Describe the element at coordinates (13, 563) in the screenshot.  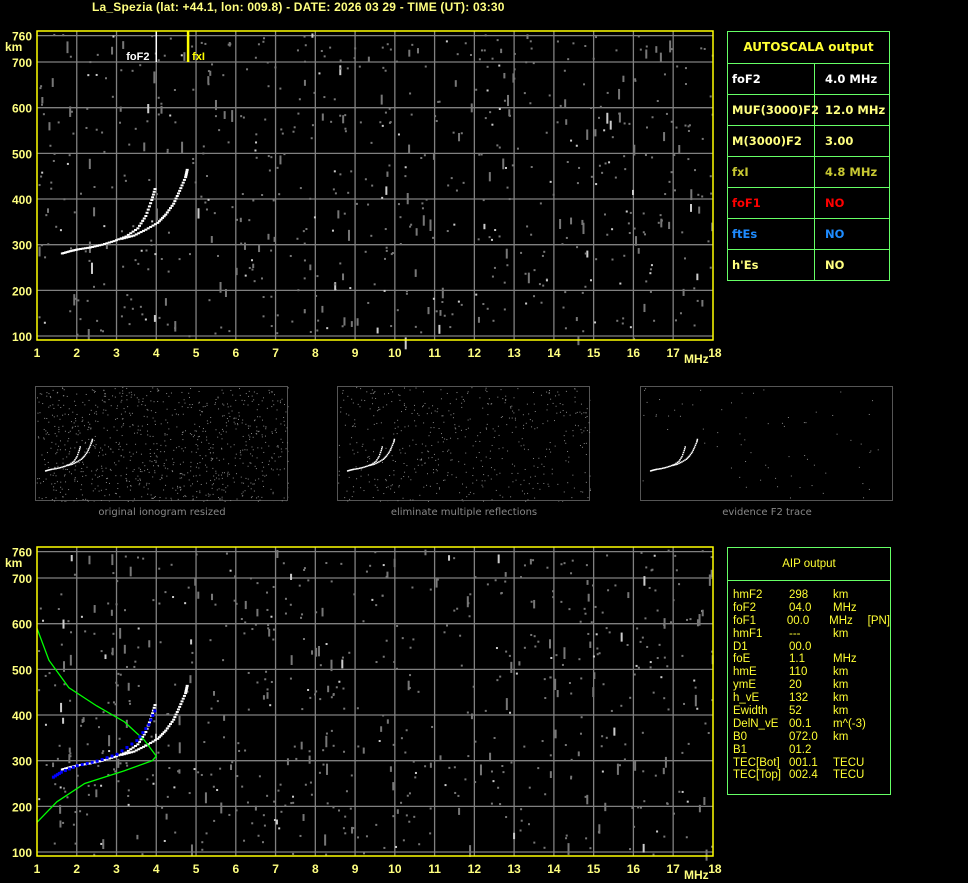
I see `y-unit-label: km` at that location.